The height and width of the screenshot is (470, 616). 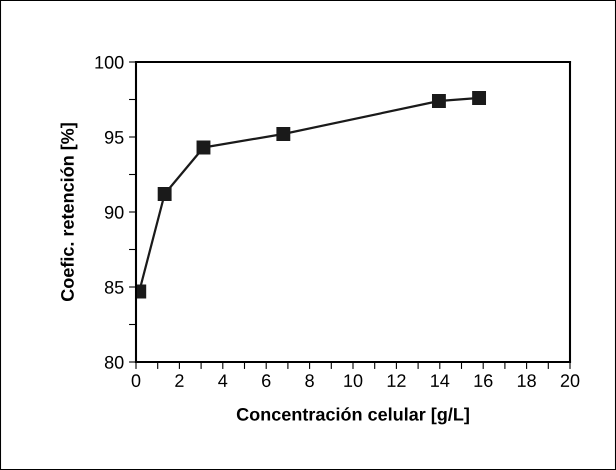 What do you see at coordinates (223, 380) in the screenshot?
I see `x-tick-label: 4` at bounding box center [223, 380].